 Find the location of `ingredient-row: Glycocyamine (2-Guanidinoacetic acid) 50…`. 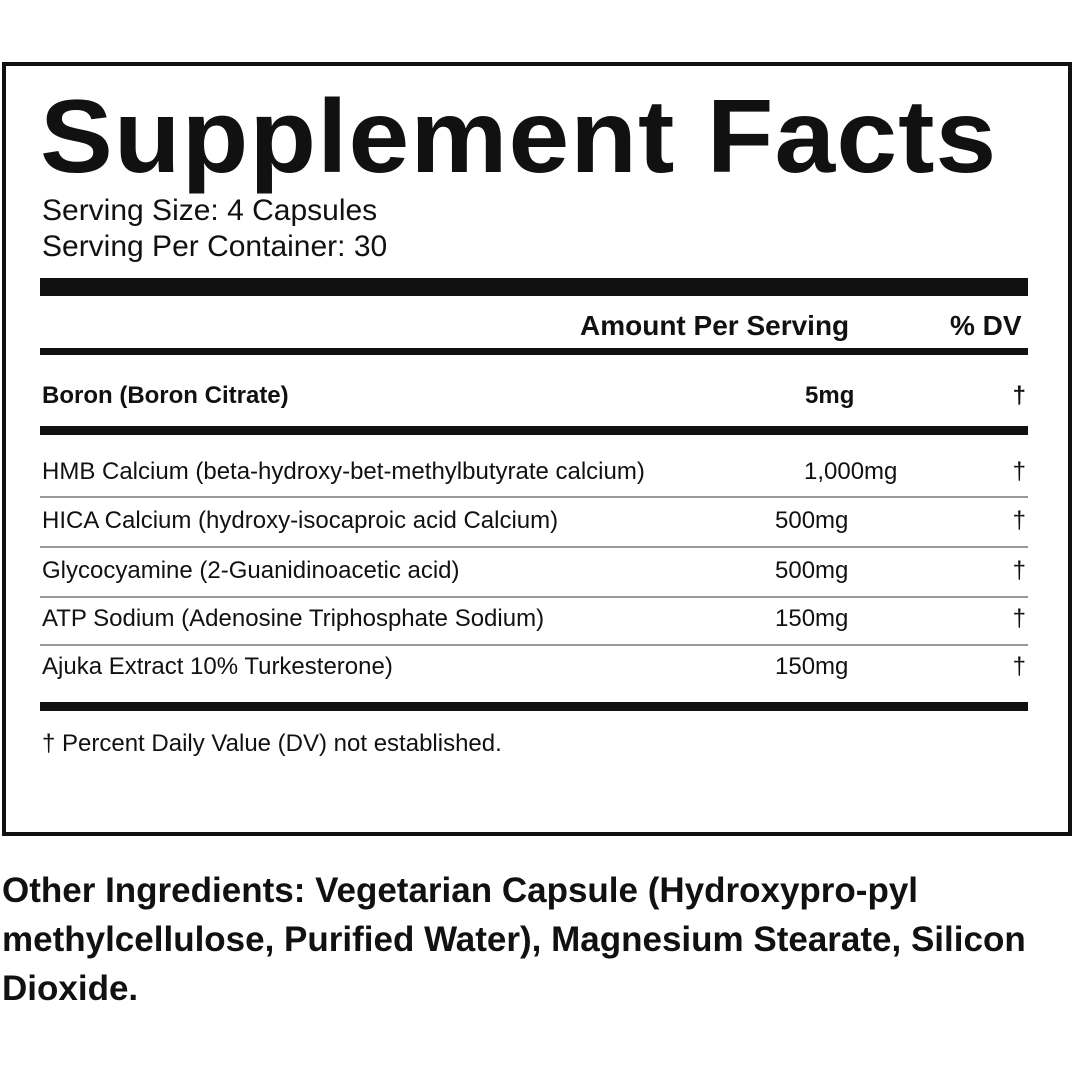

ingredient-row: Glycocyamine (2-Guanidinoacetic acid) 50… is located at coordinates (535, 572).